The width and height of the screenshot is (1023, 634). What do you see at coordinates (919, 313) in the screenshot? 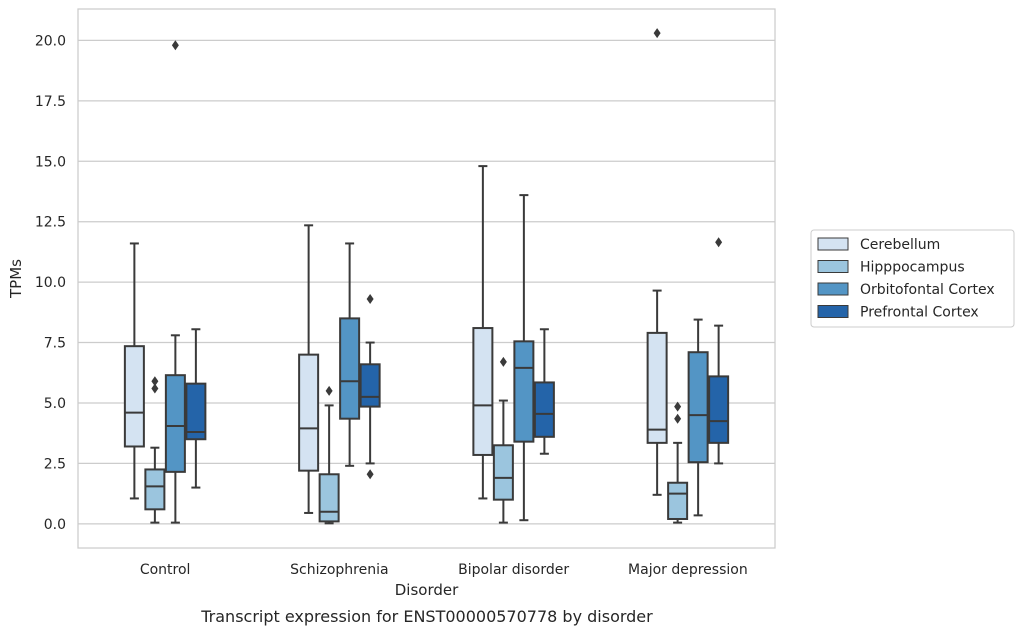
I see `legend-label: Prefrontal Cortex` at bounding box center [919, 313].